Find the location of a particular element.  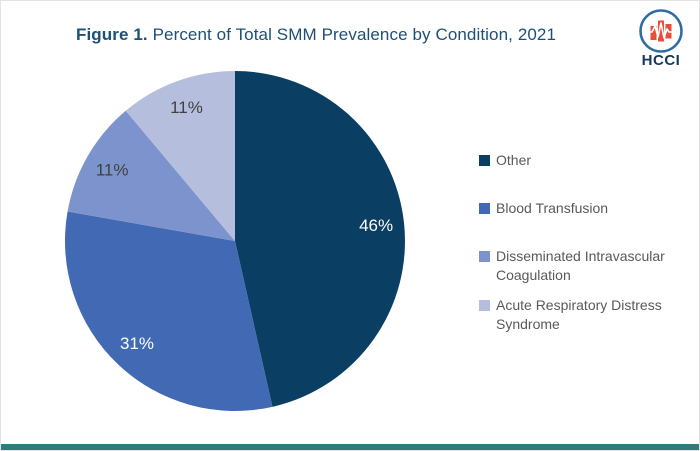

hcci-logo-icon is located at coordinates (661, 31).